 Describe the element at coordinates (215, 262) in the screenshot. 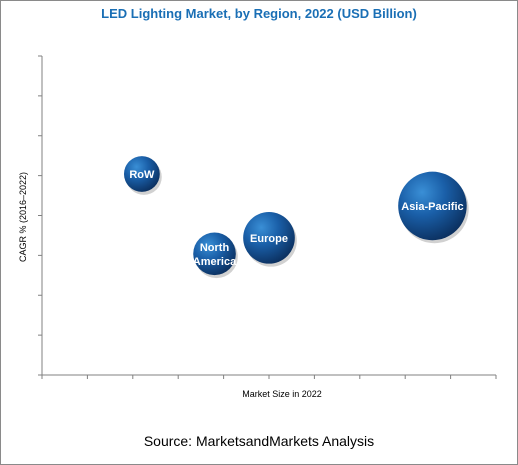

I see `bubble-label: America` at that location.